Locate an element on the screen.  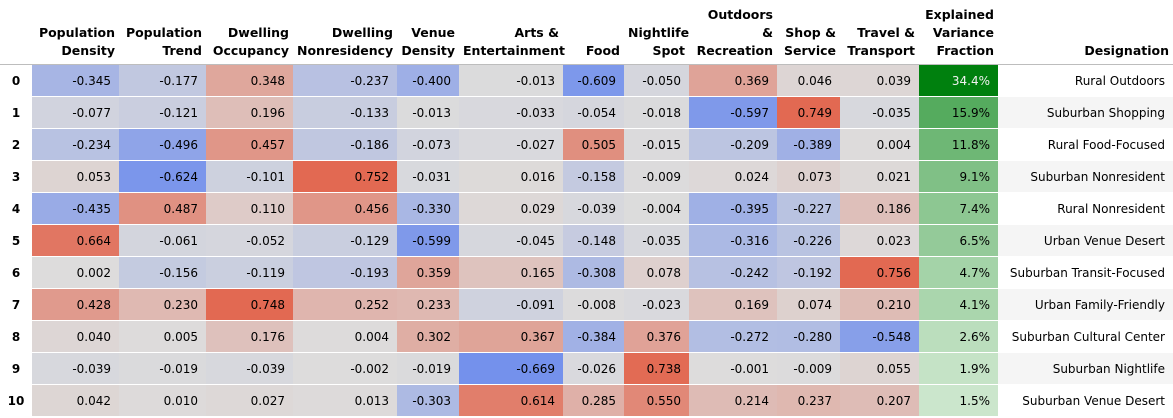
loading-cell-dwelling-nonresidency: -0.133 is located at coordinates (345, 112).